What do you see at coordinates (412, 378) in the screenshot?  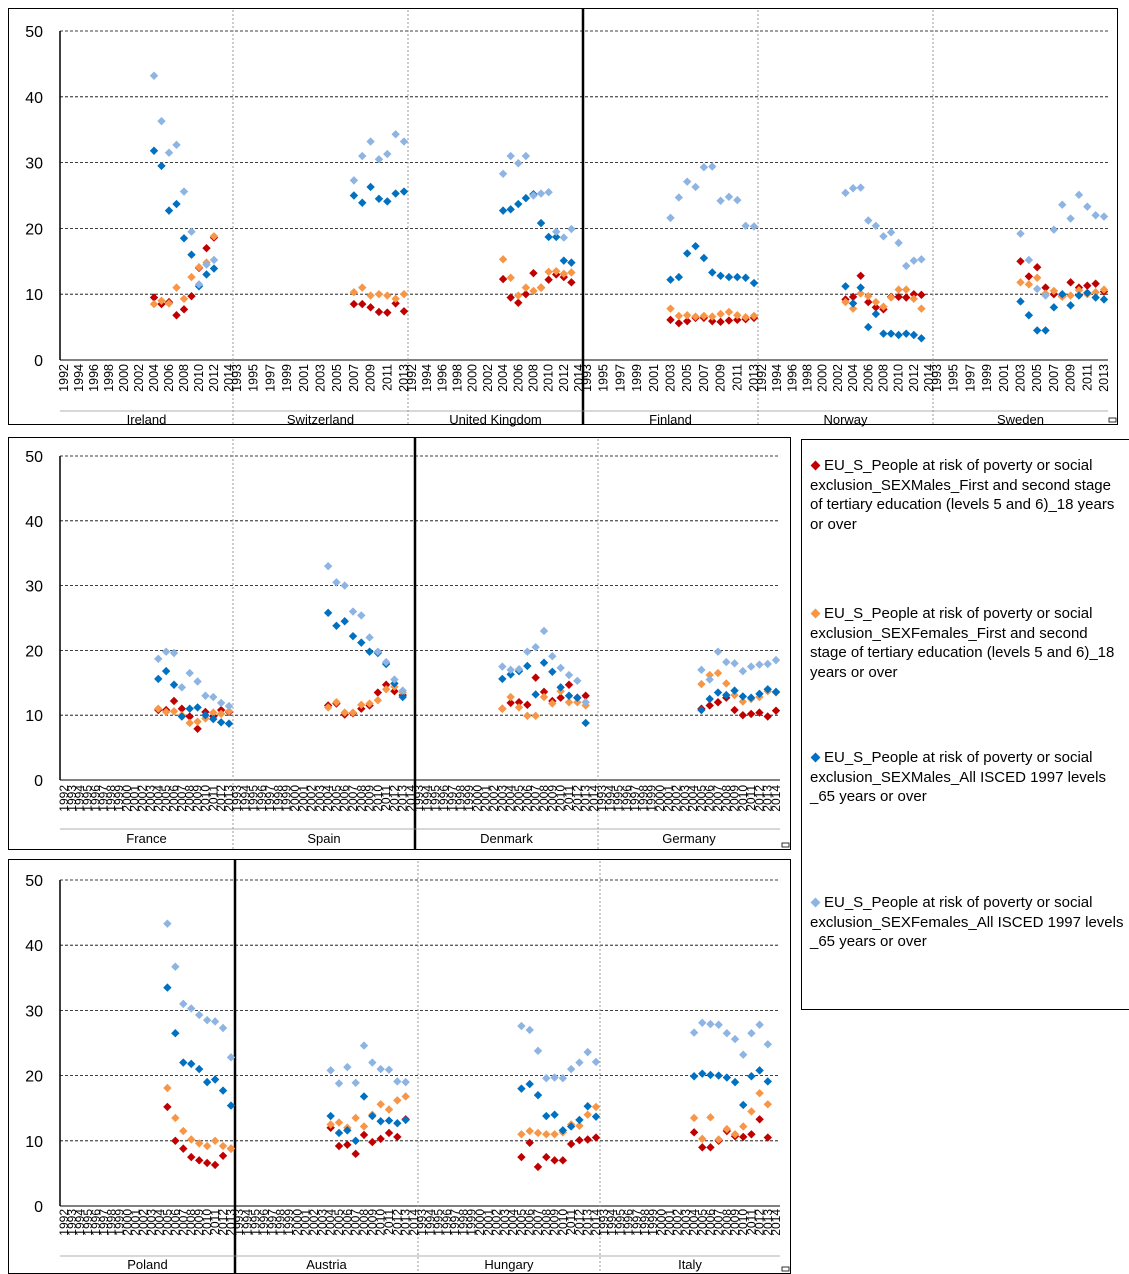 I see `x-tick-label: 1992` at bounding box center [412, 378].